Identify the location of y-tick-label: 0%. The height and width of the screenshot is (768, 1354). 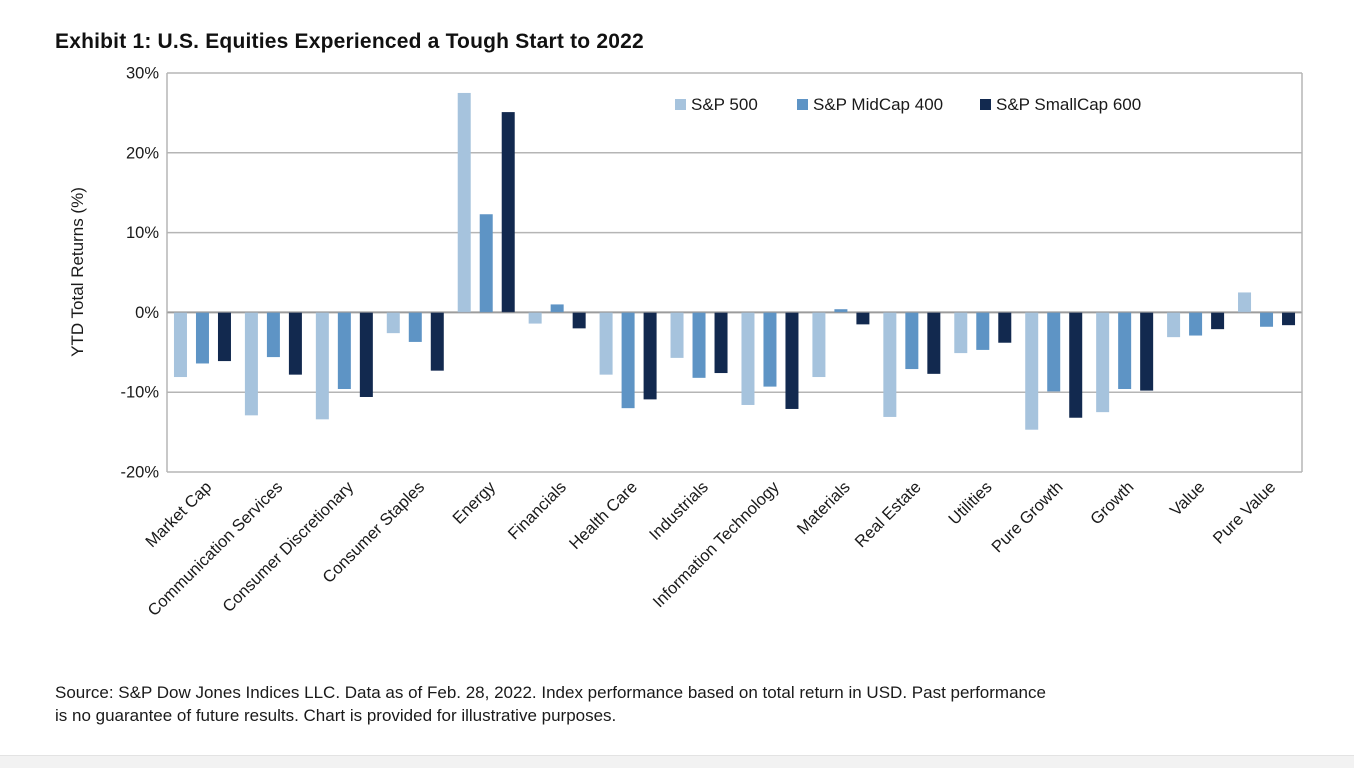
(147, 313).